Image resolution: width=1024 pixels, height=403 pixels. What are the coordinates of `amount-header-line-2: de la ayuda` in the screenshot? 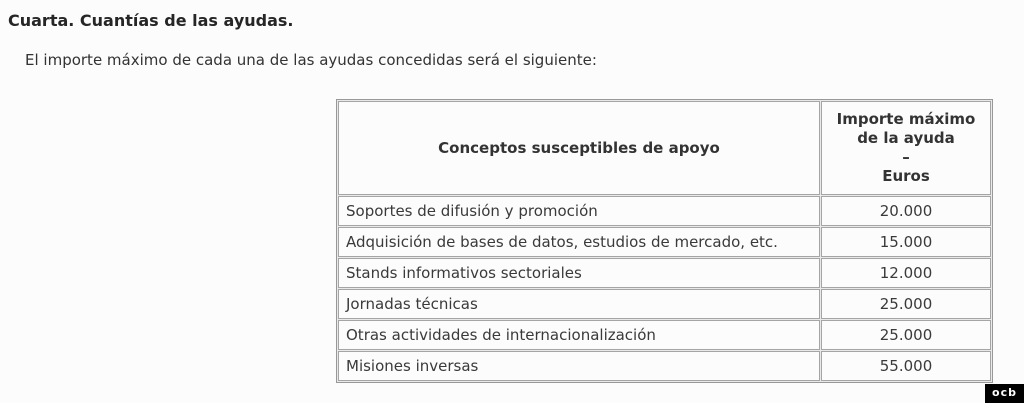 It's located at (906, 138).